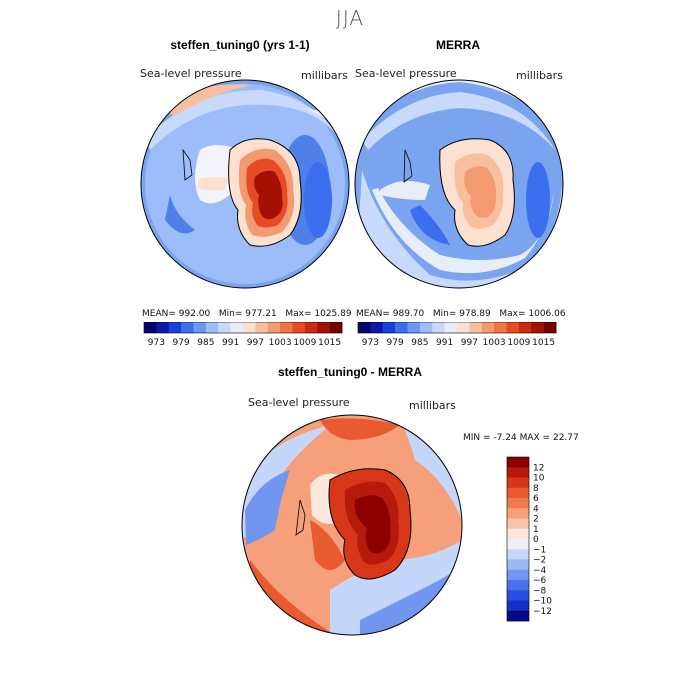  I want to click on stats-min: 977.21, so click(261, 314).